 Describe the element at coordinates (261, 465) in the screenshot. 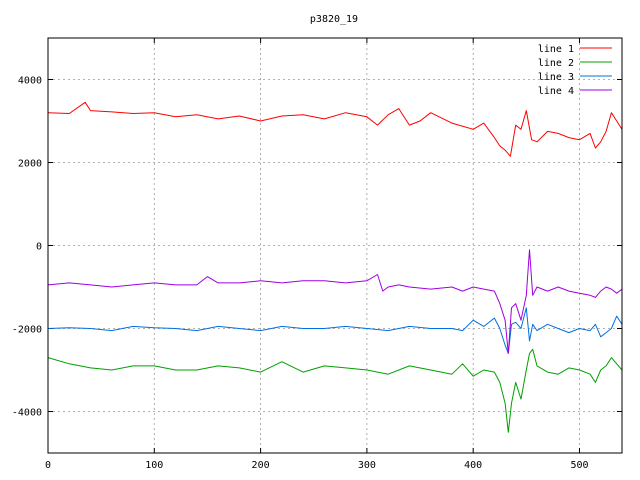

I see `x-tick-label: 200` at that location.